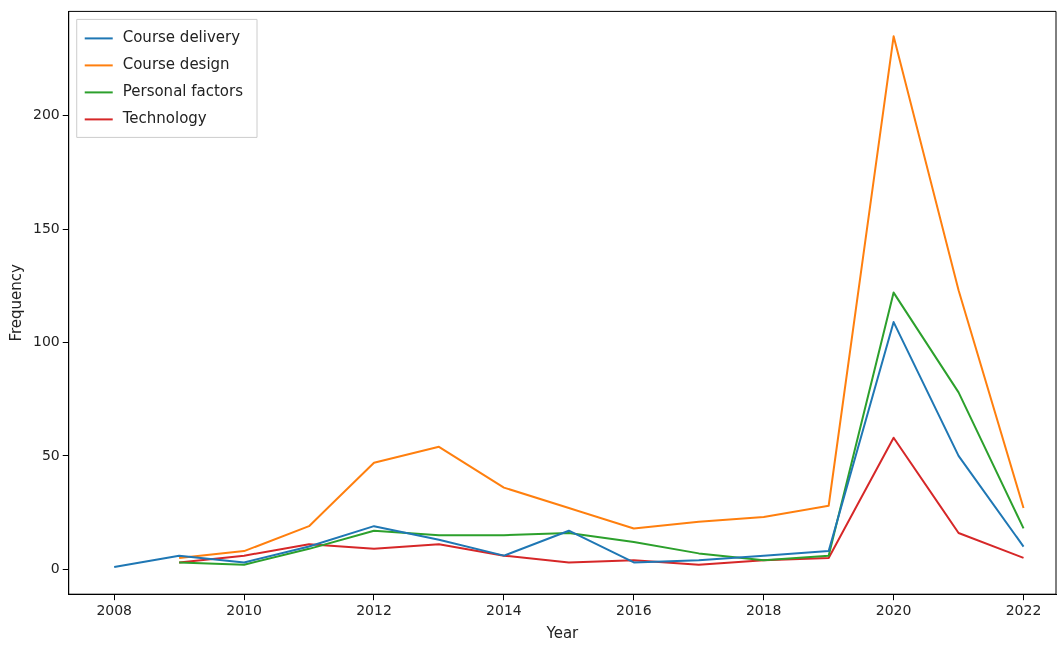 This screenshot has height=649, width=1060. What do you see at coordinates (1023, 610) in the screenshot?
I see `x-tick-label: 2022` at bounding box center [1023, 610].